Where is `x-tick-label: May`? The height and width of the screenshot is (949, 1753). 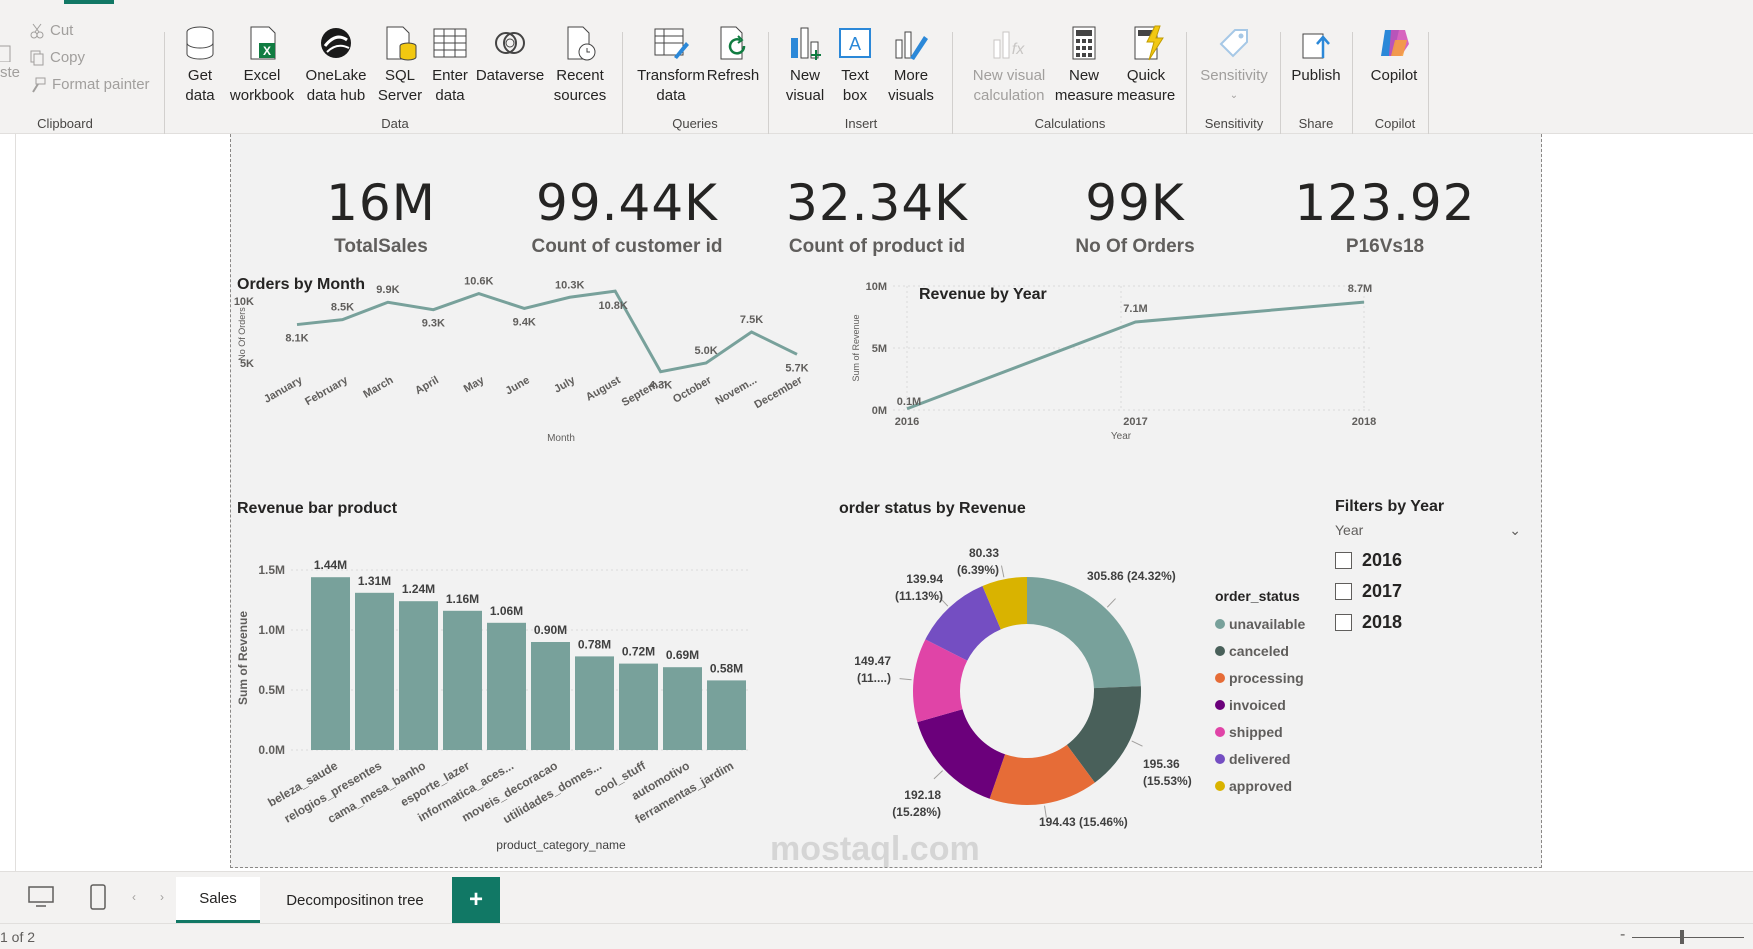 x-tick-label: May is located at coordinates (474, 385).